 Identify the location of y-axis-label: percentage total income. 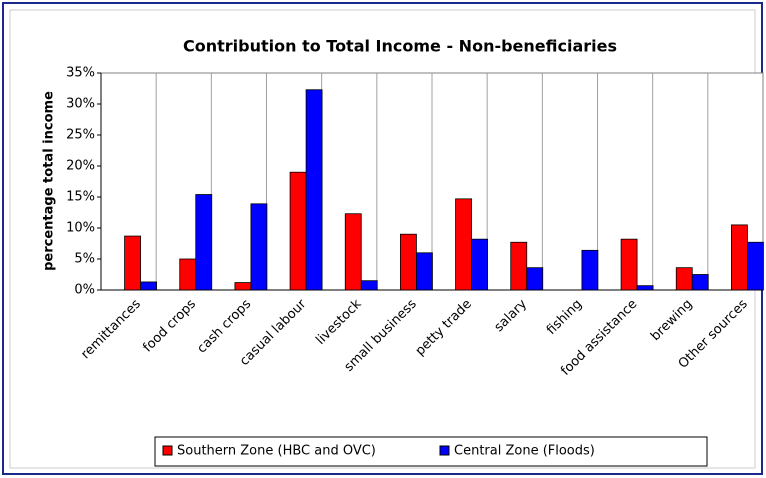
(49, 181).